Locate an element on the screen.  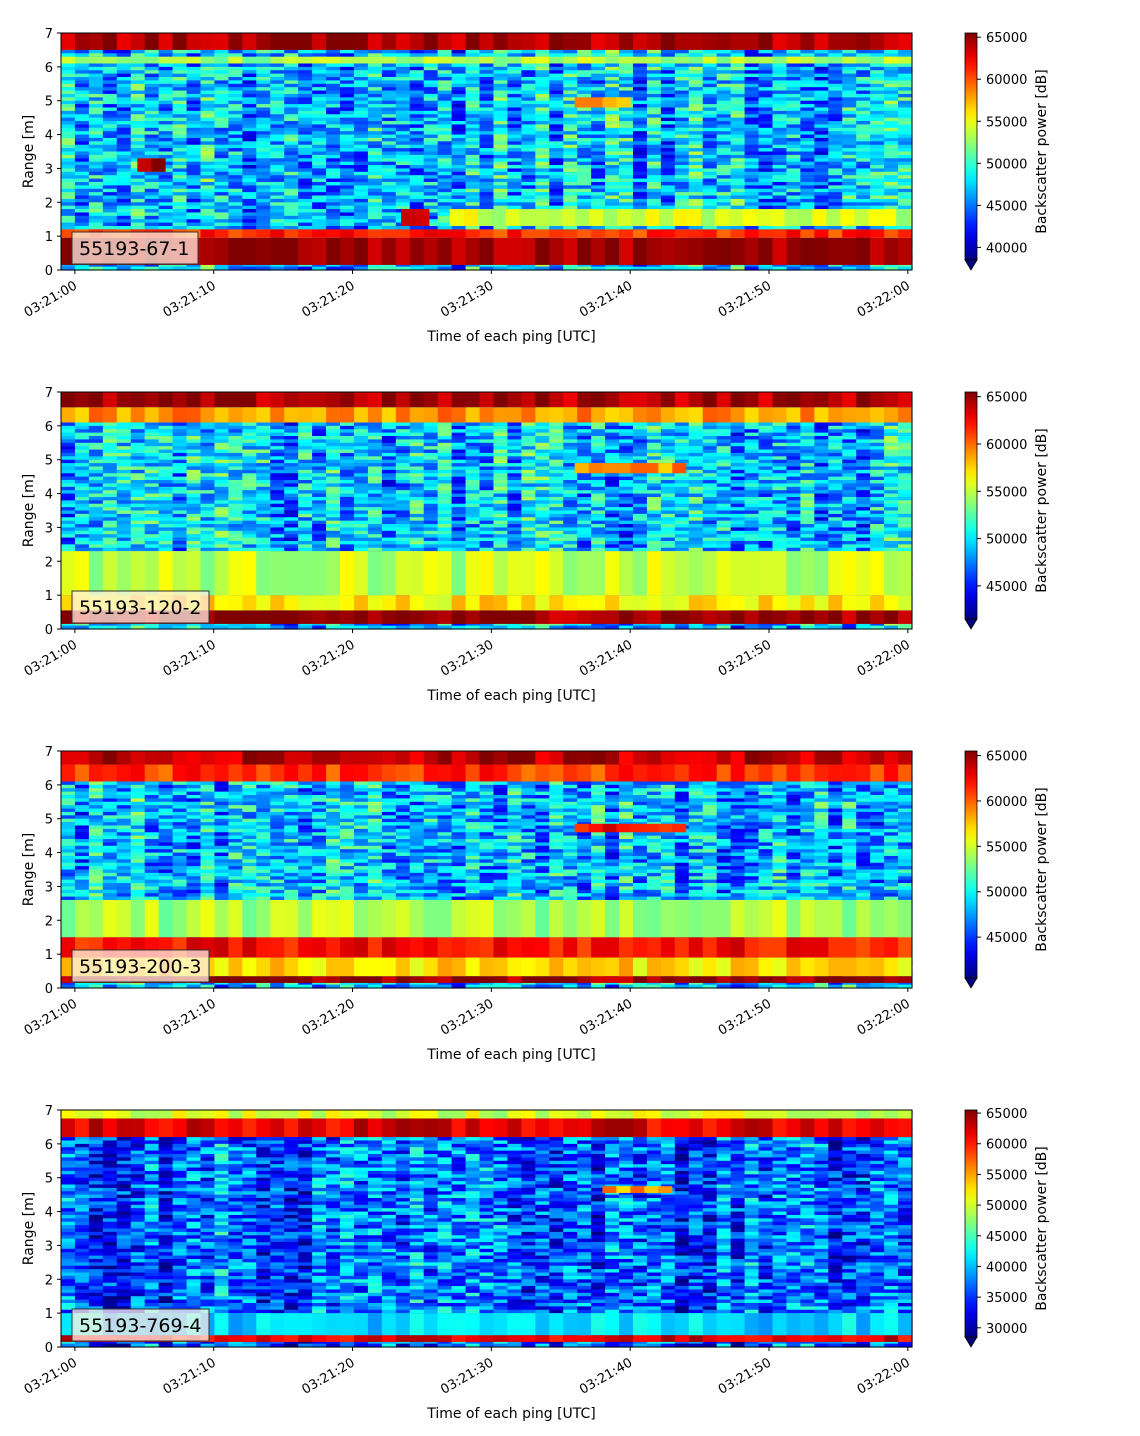
colorbar-gradient is located at coordinates (971, 146).